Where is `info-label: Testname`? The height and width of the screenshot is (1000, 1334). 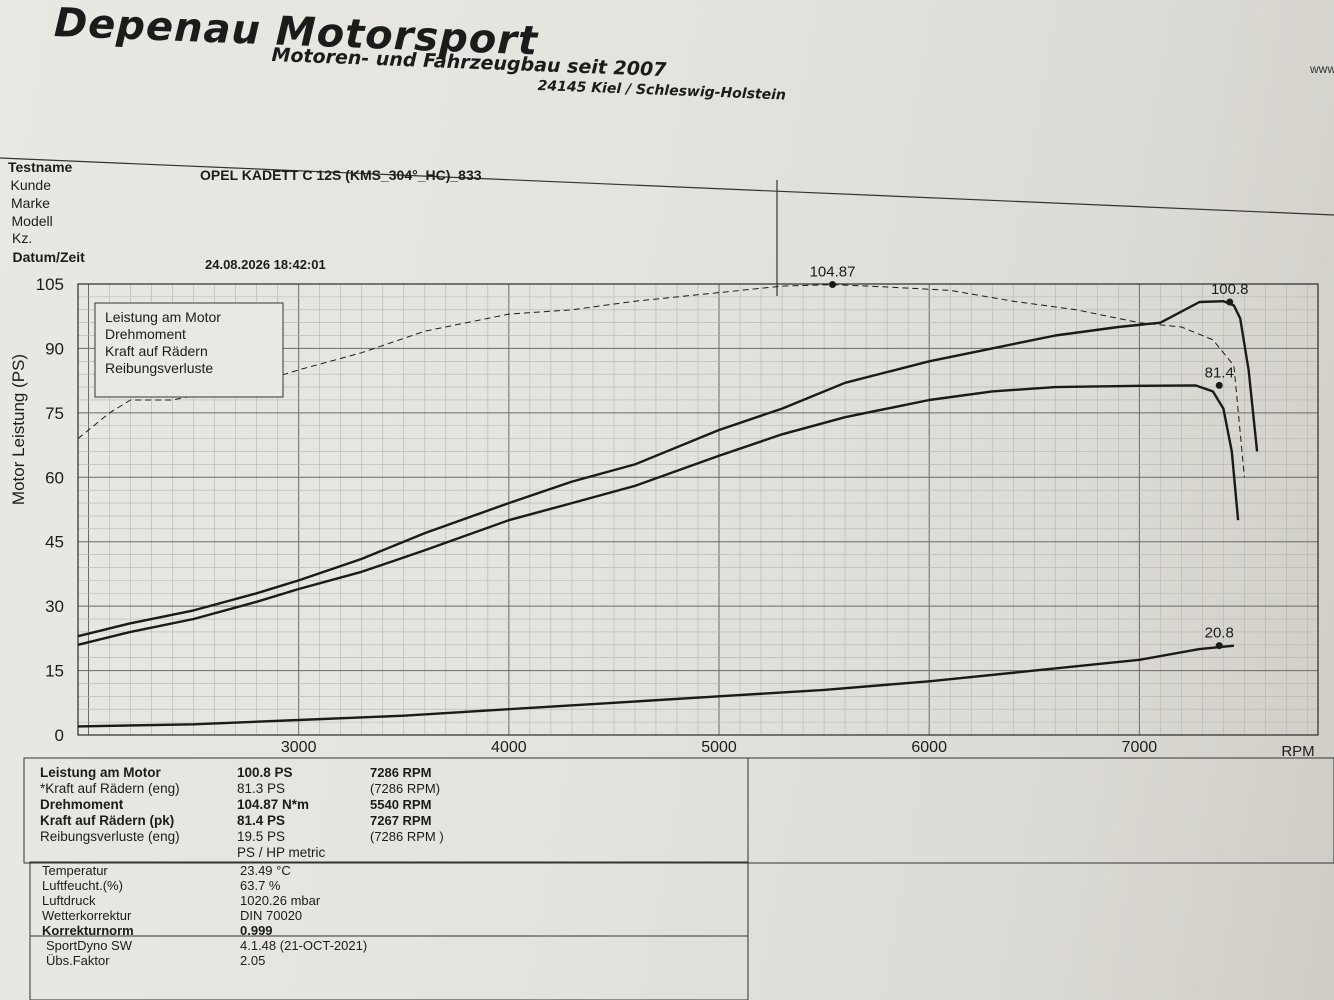
info-label: Testname is located at coordinates (40, 167).